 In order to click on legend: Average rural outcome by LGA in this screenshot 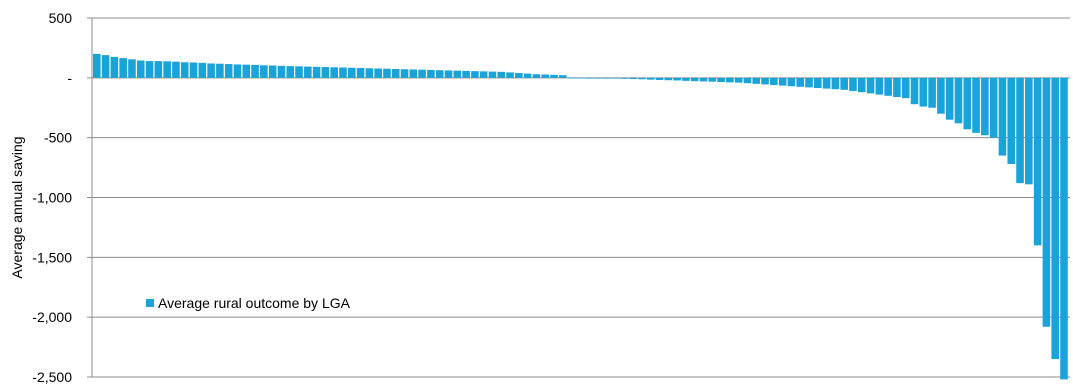, I will do `click(248, 303)`.